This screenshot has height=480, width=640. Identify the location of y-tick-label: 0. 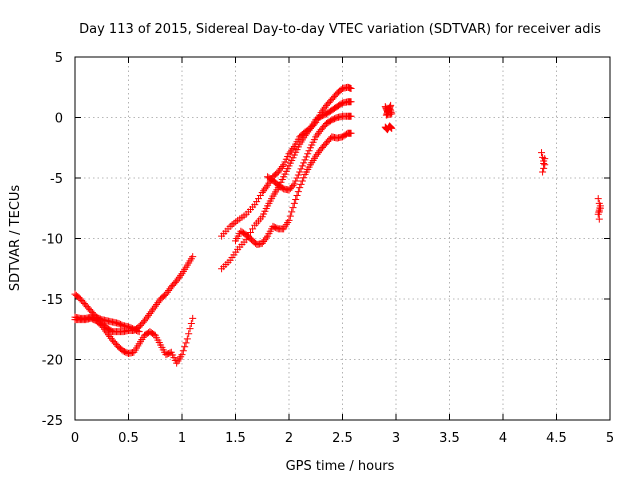
(59, 119).